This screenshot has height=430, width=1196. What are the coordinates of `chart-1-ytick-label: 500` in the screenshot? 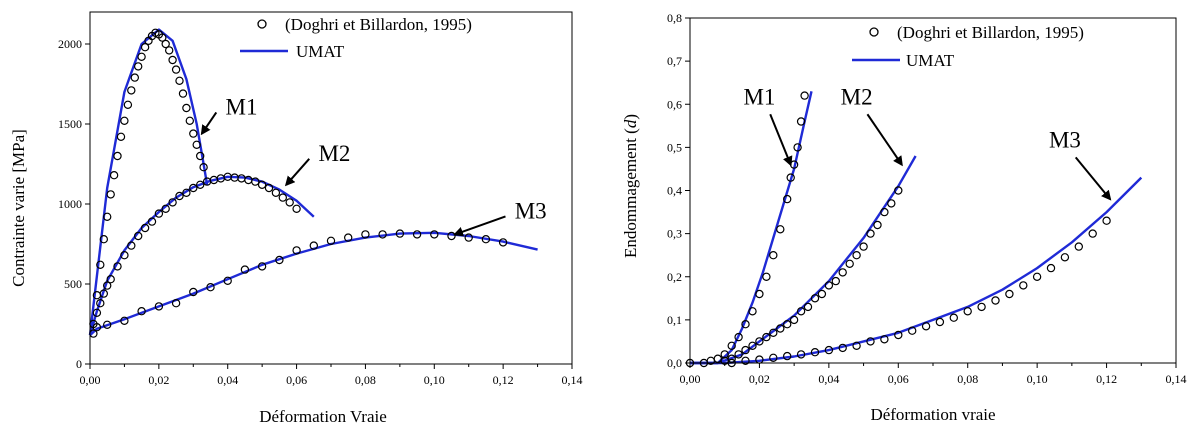 It's located at (73, 284).